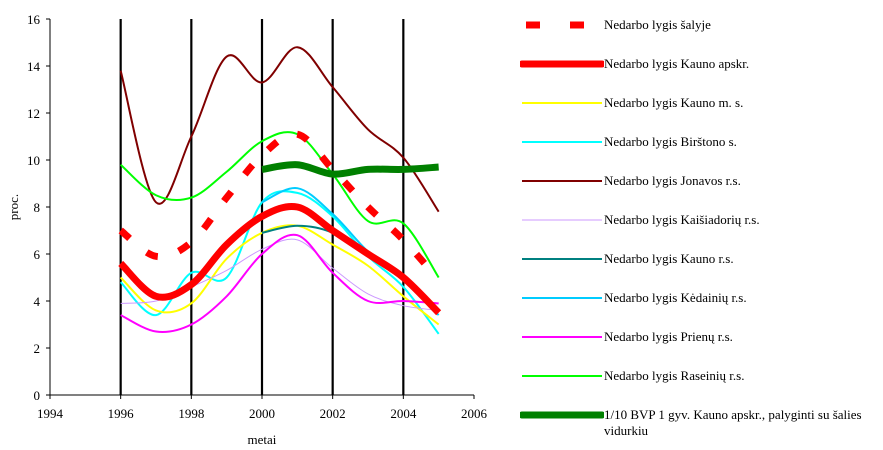  What do you see at coordinates (333, 413) in the screenshot?
I see `x-tick-label: 2002` at bounding box center [333, 413].